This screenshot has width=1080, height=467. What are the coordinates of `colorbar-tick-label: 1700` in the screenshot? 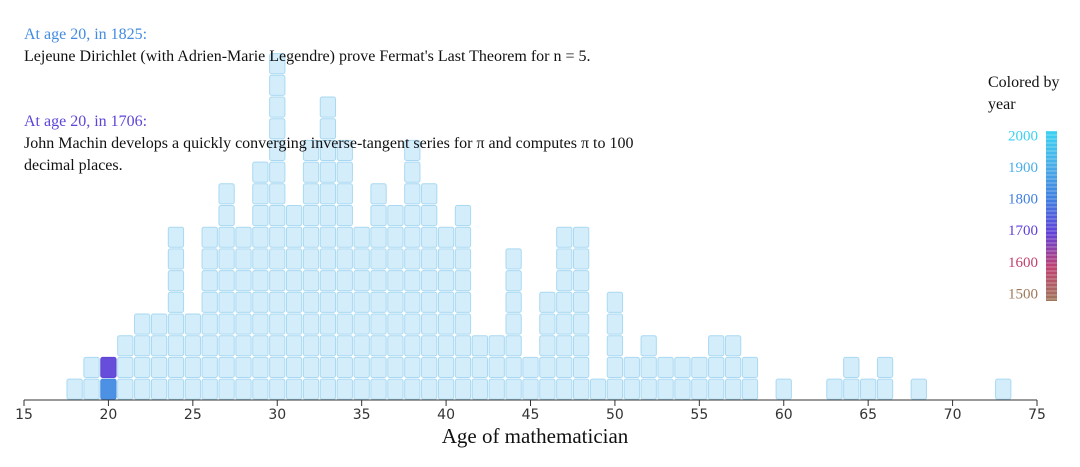 It's located at (1023, 231).